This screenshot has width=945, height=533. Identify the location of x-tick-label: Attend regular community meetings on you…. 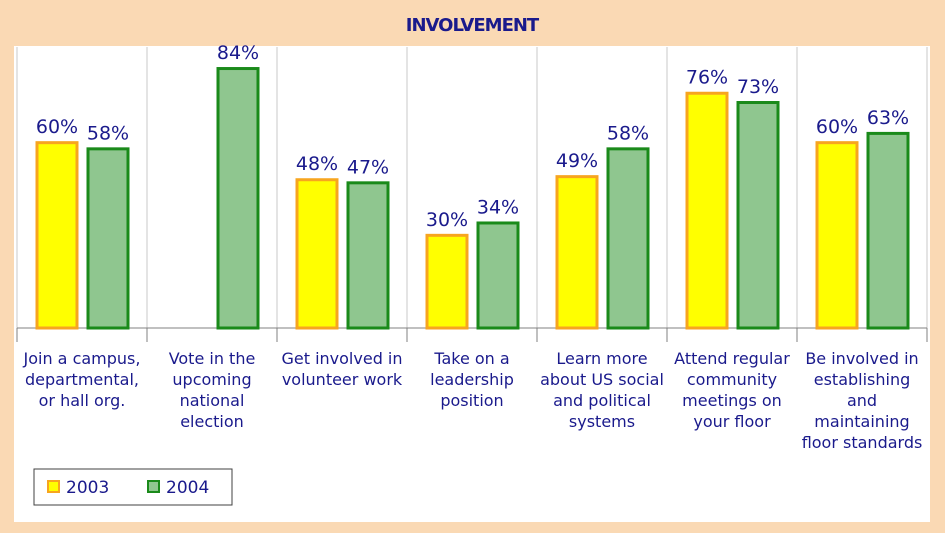
(732, 390).